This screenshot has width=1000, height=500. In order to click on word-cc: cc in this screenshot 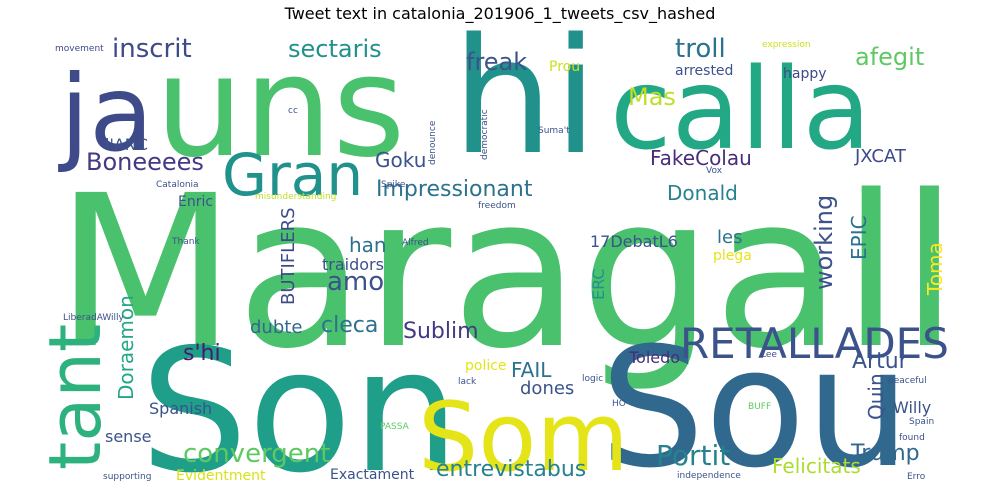, I will do `click(293, 111)`.